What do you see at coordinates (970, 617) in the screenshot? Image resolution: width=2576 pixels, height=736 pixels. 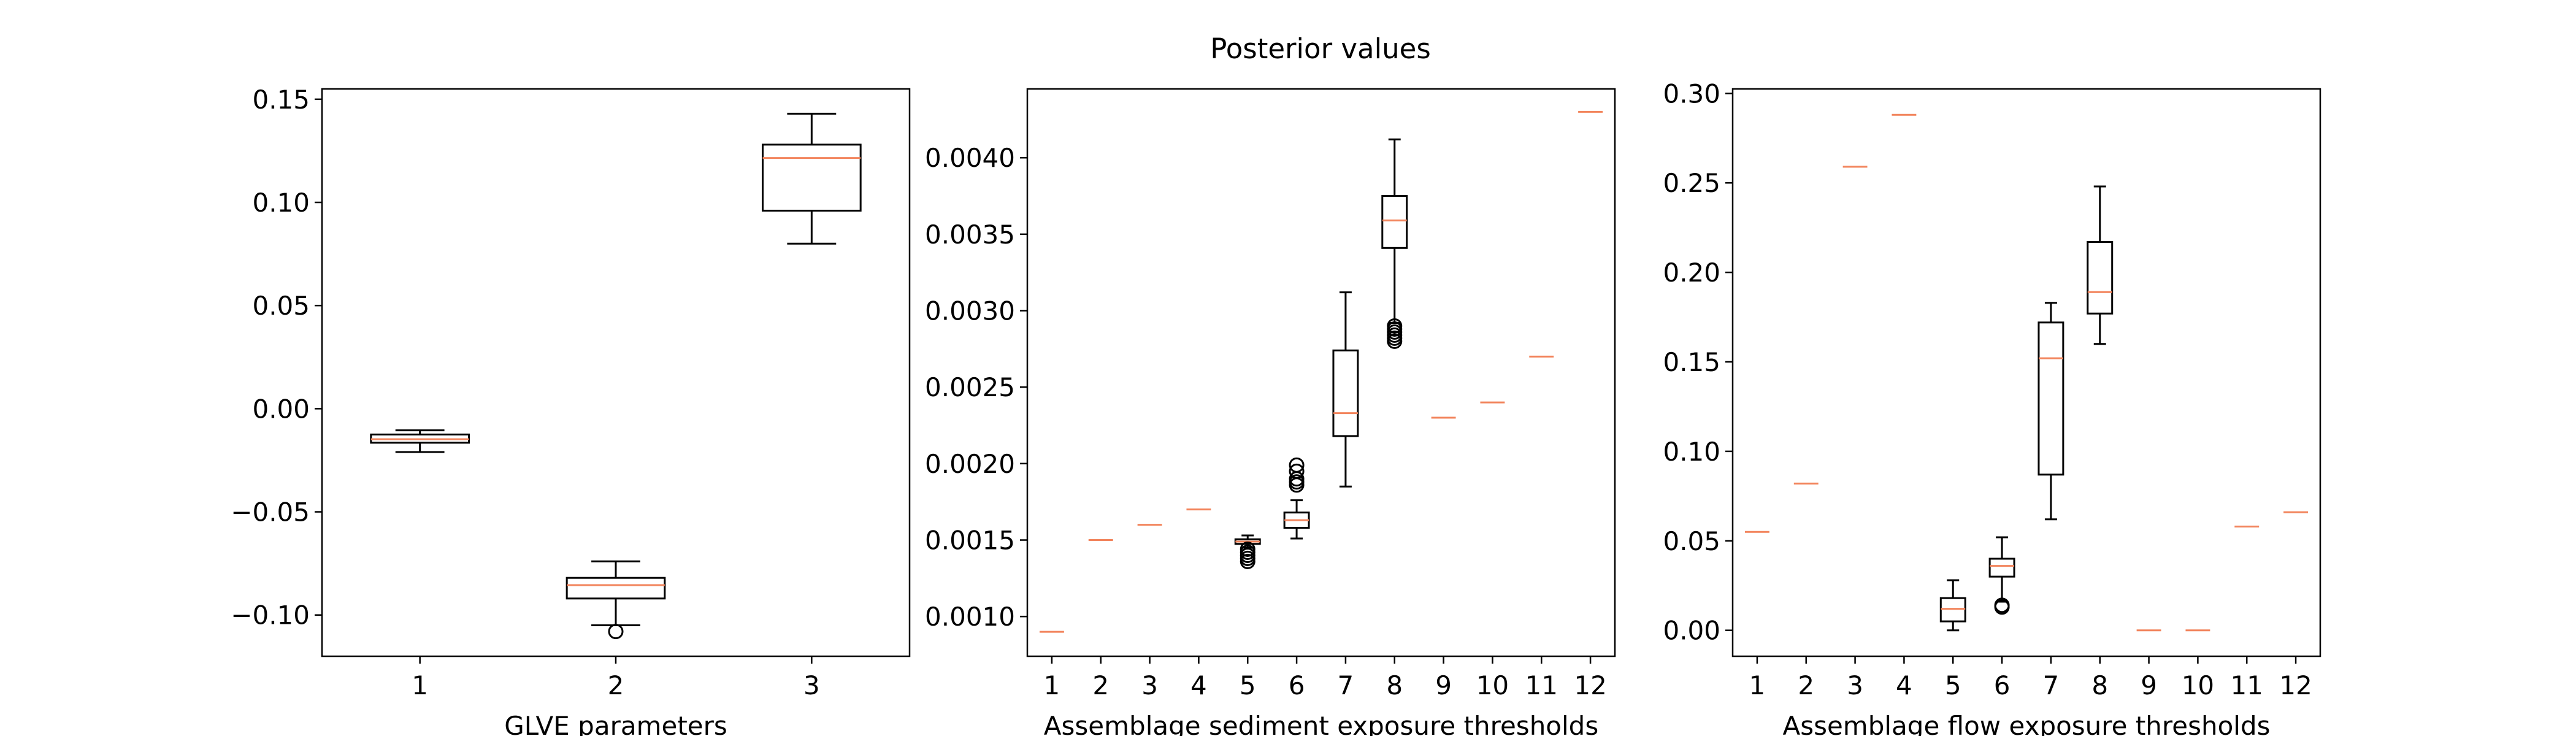 I see `y-tick-label: 0.0010` at bounding box center [970, 617].